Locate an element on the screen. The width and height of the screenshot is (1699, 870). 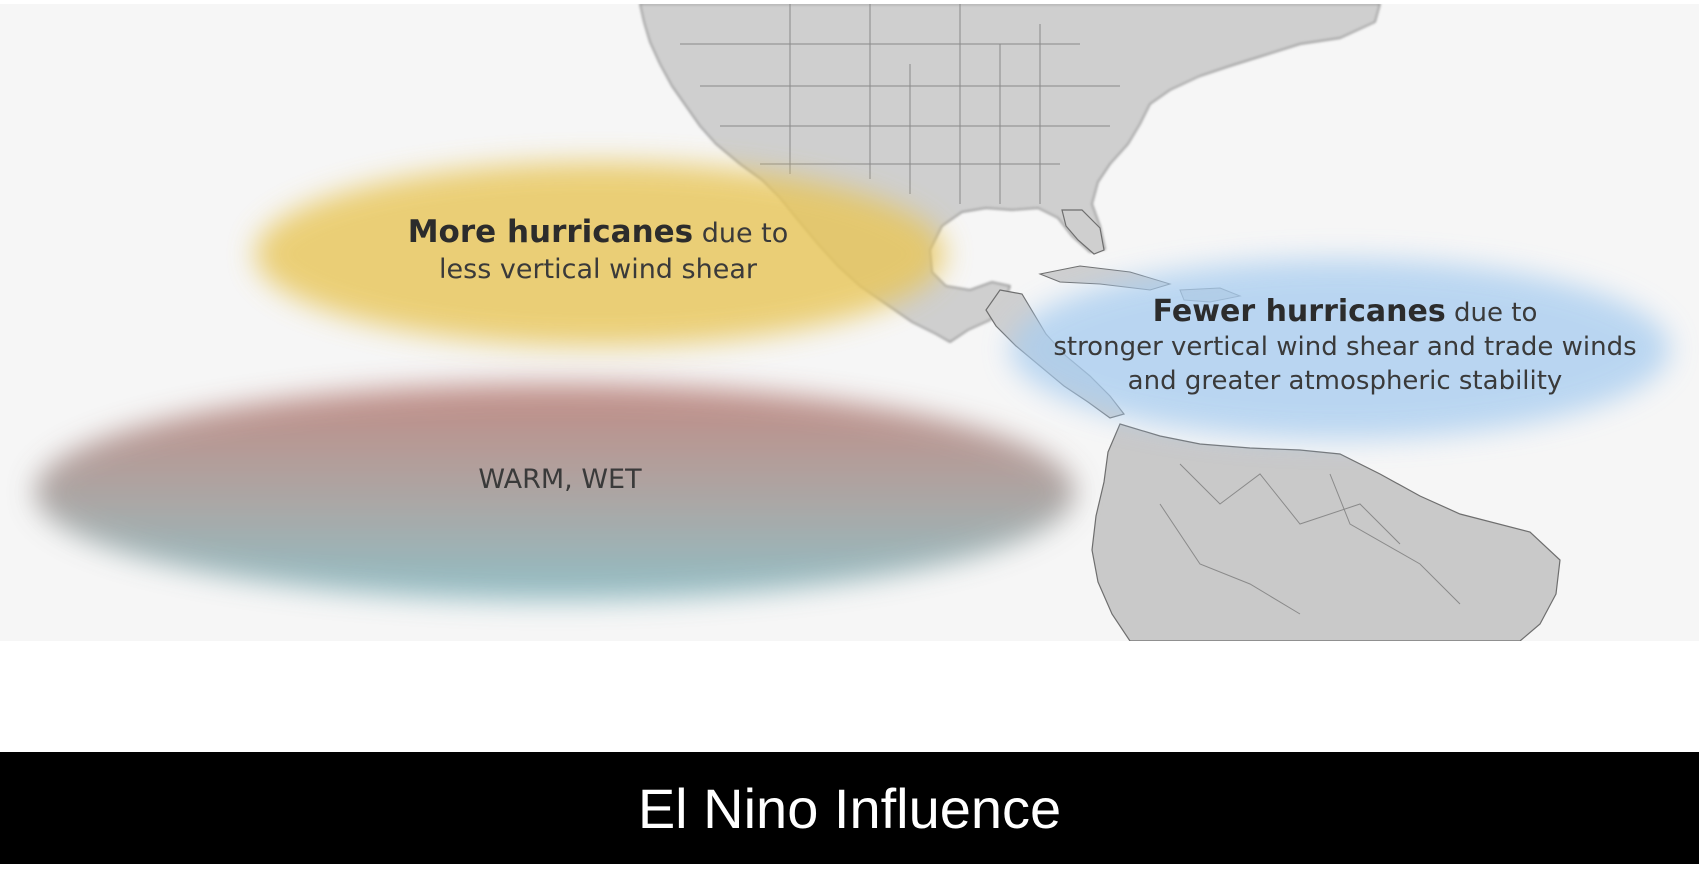
fewer-hurricanes-rest: due to is located at coordinates (1491, 313).